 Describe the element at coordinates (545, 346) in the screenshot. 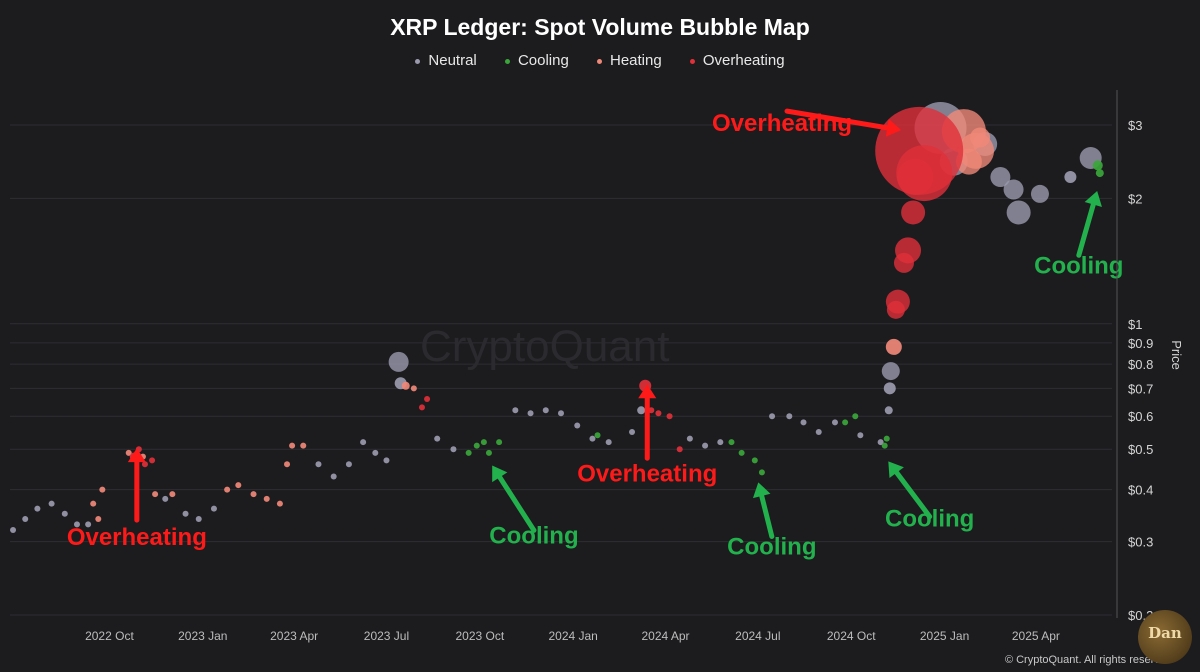

I see `watermark: CryptoQuant` at that location.